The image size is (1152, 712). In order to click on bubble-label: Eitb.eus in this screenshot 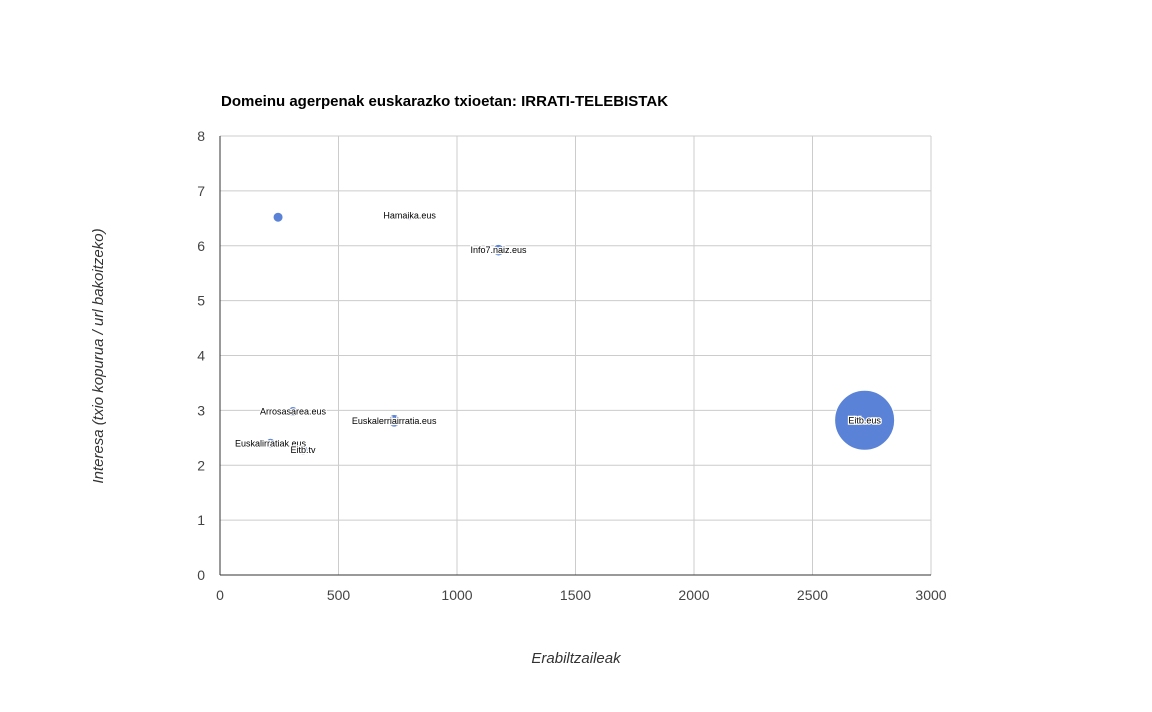, I will do `click(864, 420)`.